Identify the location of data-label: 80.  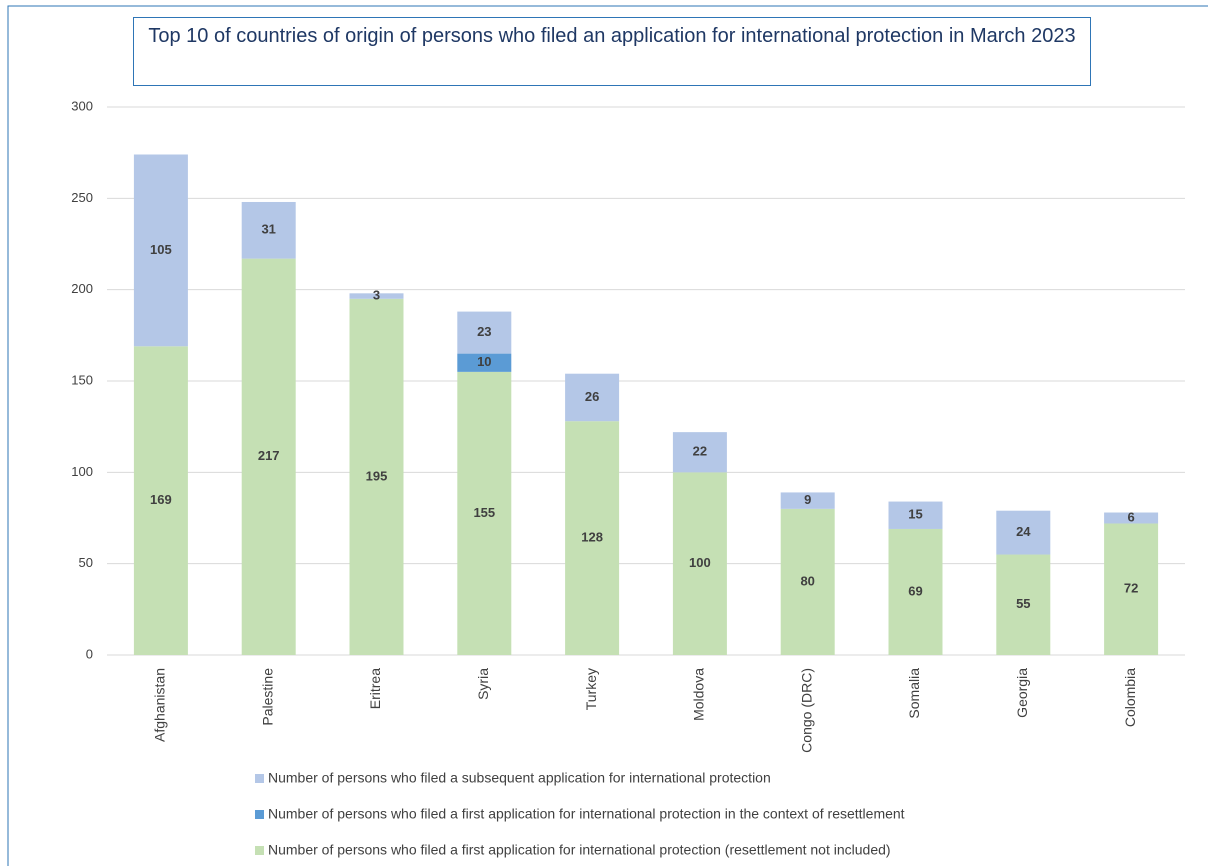
(807, 580).